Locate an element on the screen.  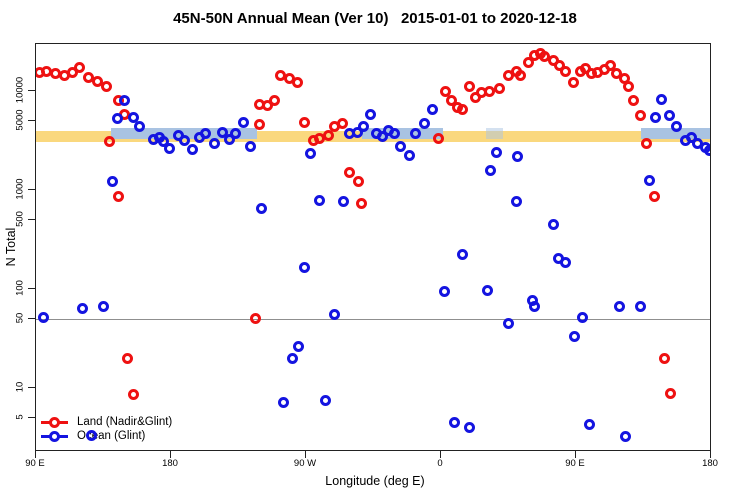
y-axis-tick-label: 5 is located at coordinates (20, 417).